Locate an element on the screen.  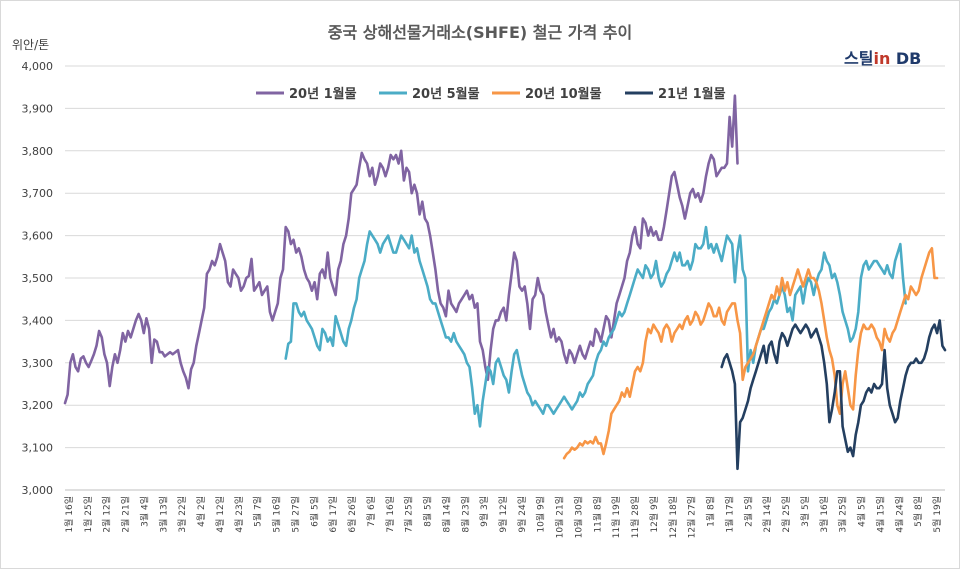
x-tick-label: 4월 24일 is located at coordinates (899, 514).